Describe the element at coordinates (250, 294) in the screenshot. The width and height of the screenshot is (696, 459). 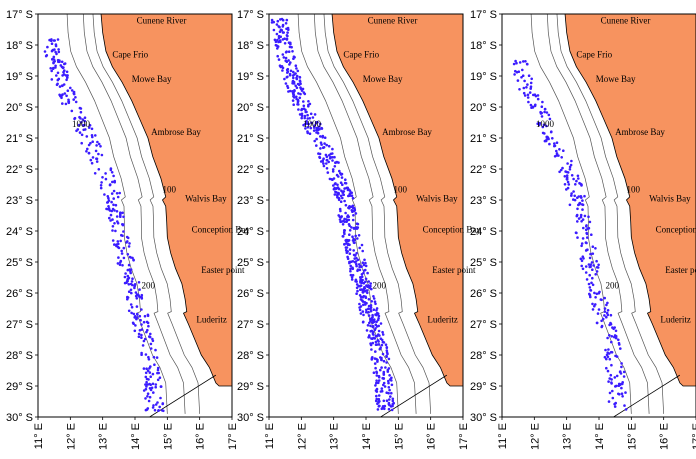
I see `lat-tick-label: 26° S` at that location.